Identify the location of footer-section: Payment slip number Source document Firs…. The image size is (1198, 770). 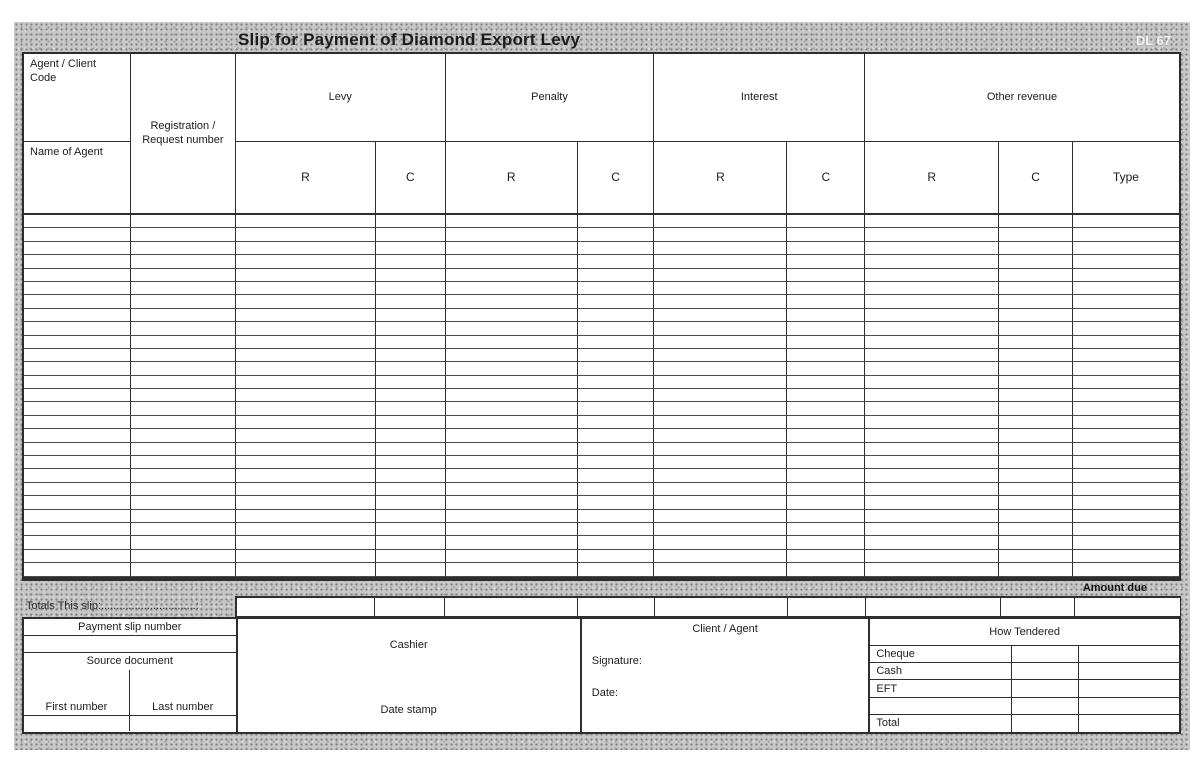
(601, 675).